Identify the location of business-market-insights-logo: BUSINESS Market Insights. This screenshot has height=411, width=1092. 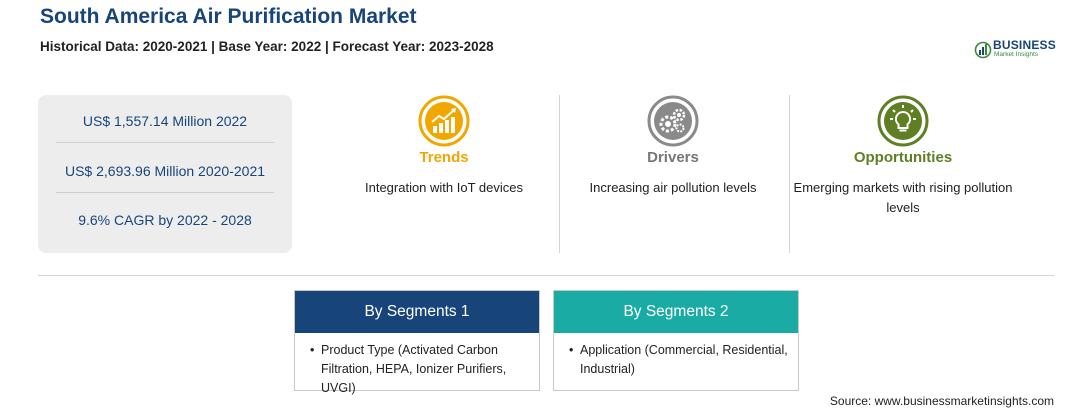
(1019, 50).